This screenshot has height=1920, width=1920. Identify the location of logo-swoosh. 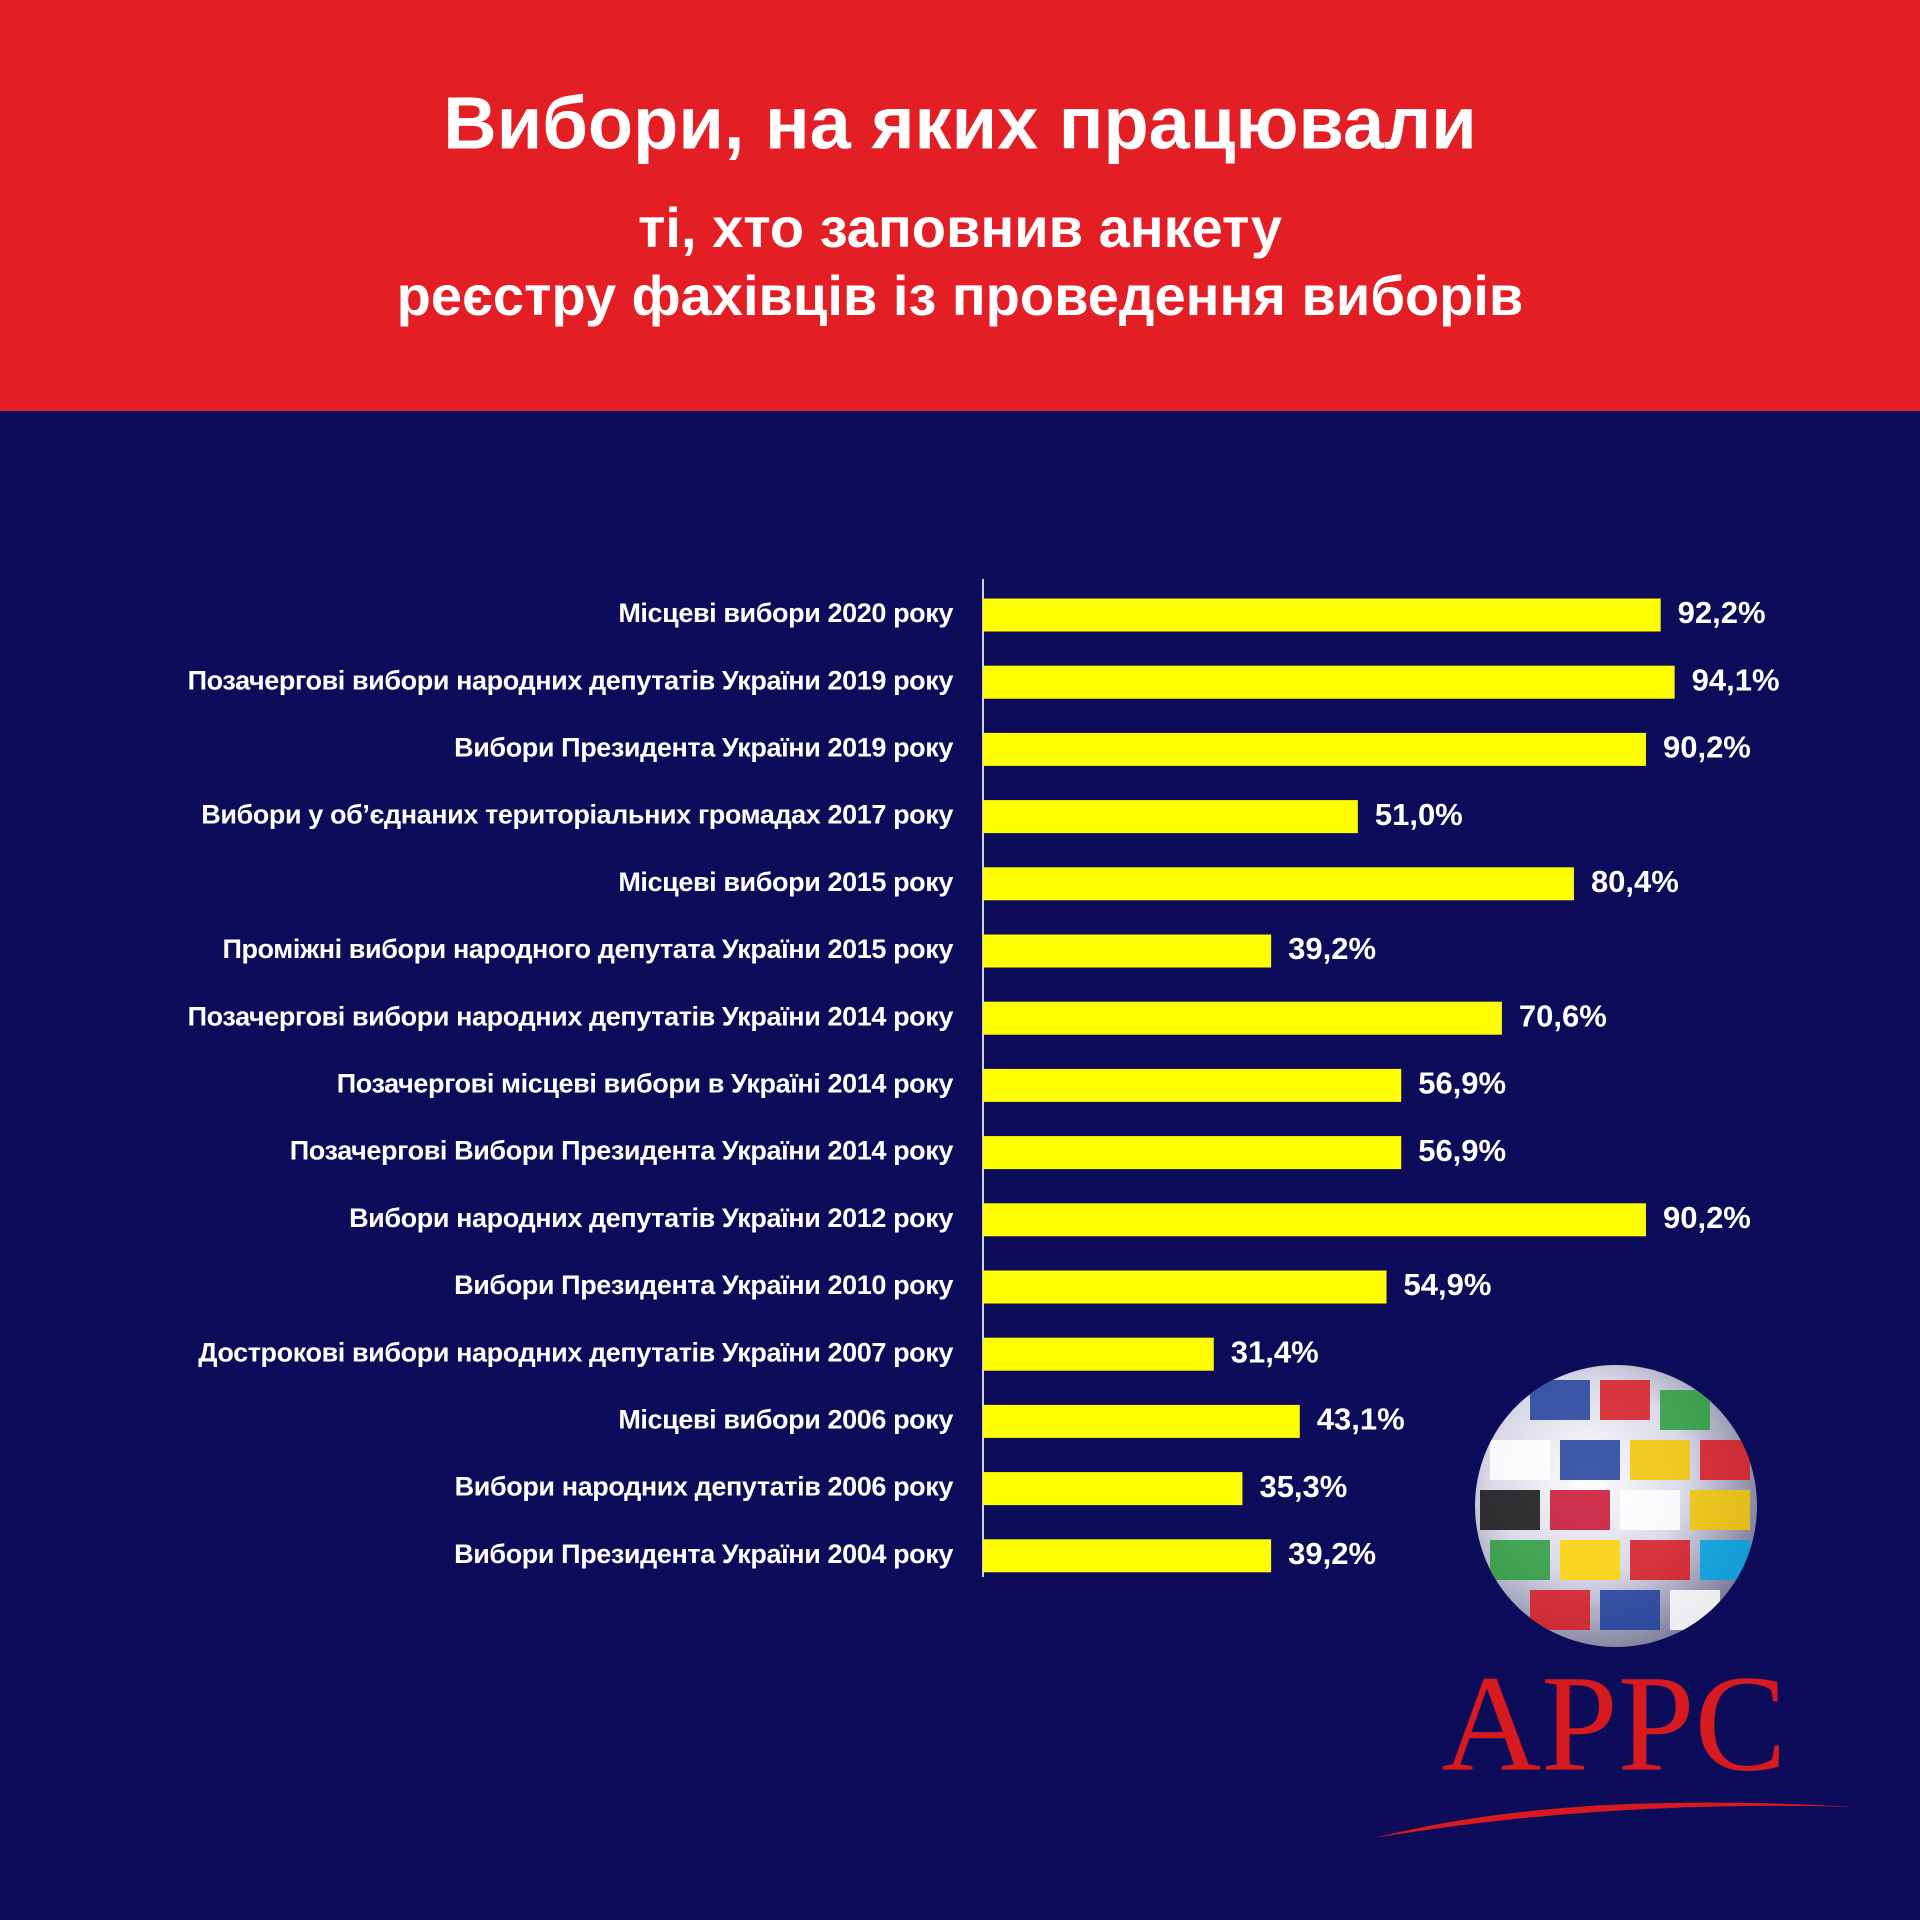
(1615, 1820).